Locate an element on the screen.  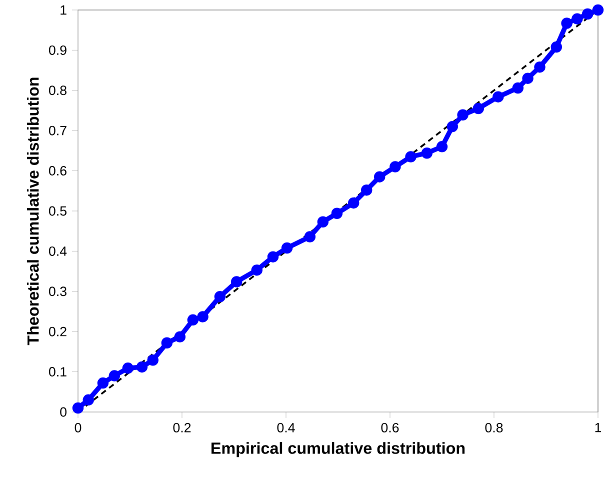
y-tick-label: 0.7 is located at coordinates (57, 131).